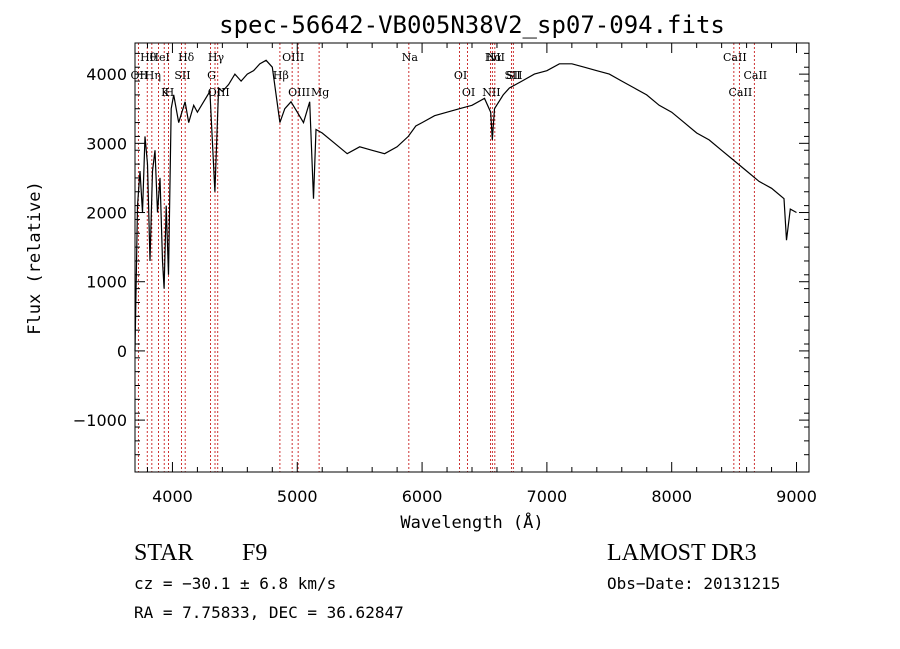  What do you see at coordinates (410, 57) in the screenshot?
I see `emission-line-label: Na` at bounding box center [410, 57].